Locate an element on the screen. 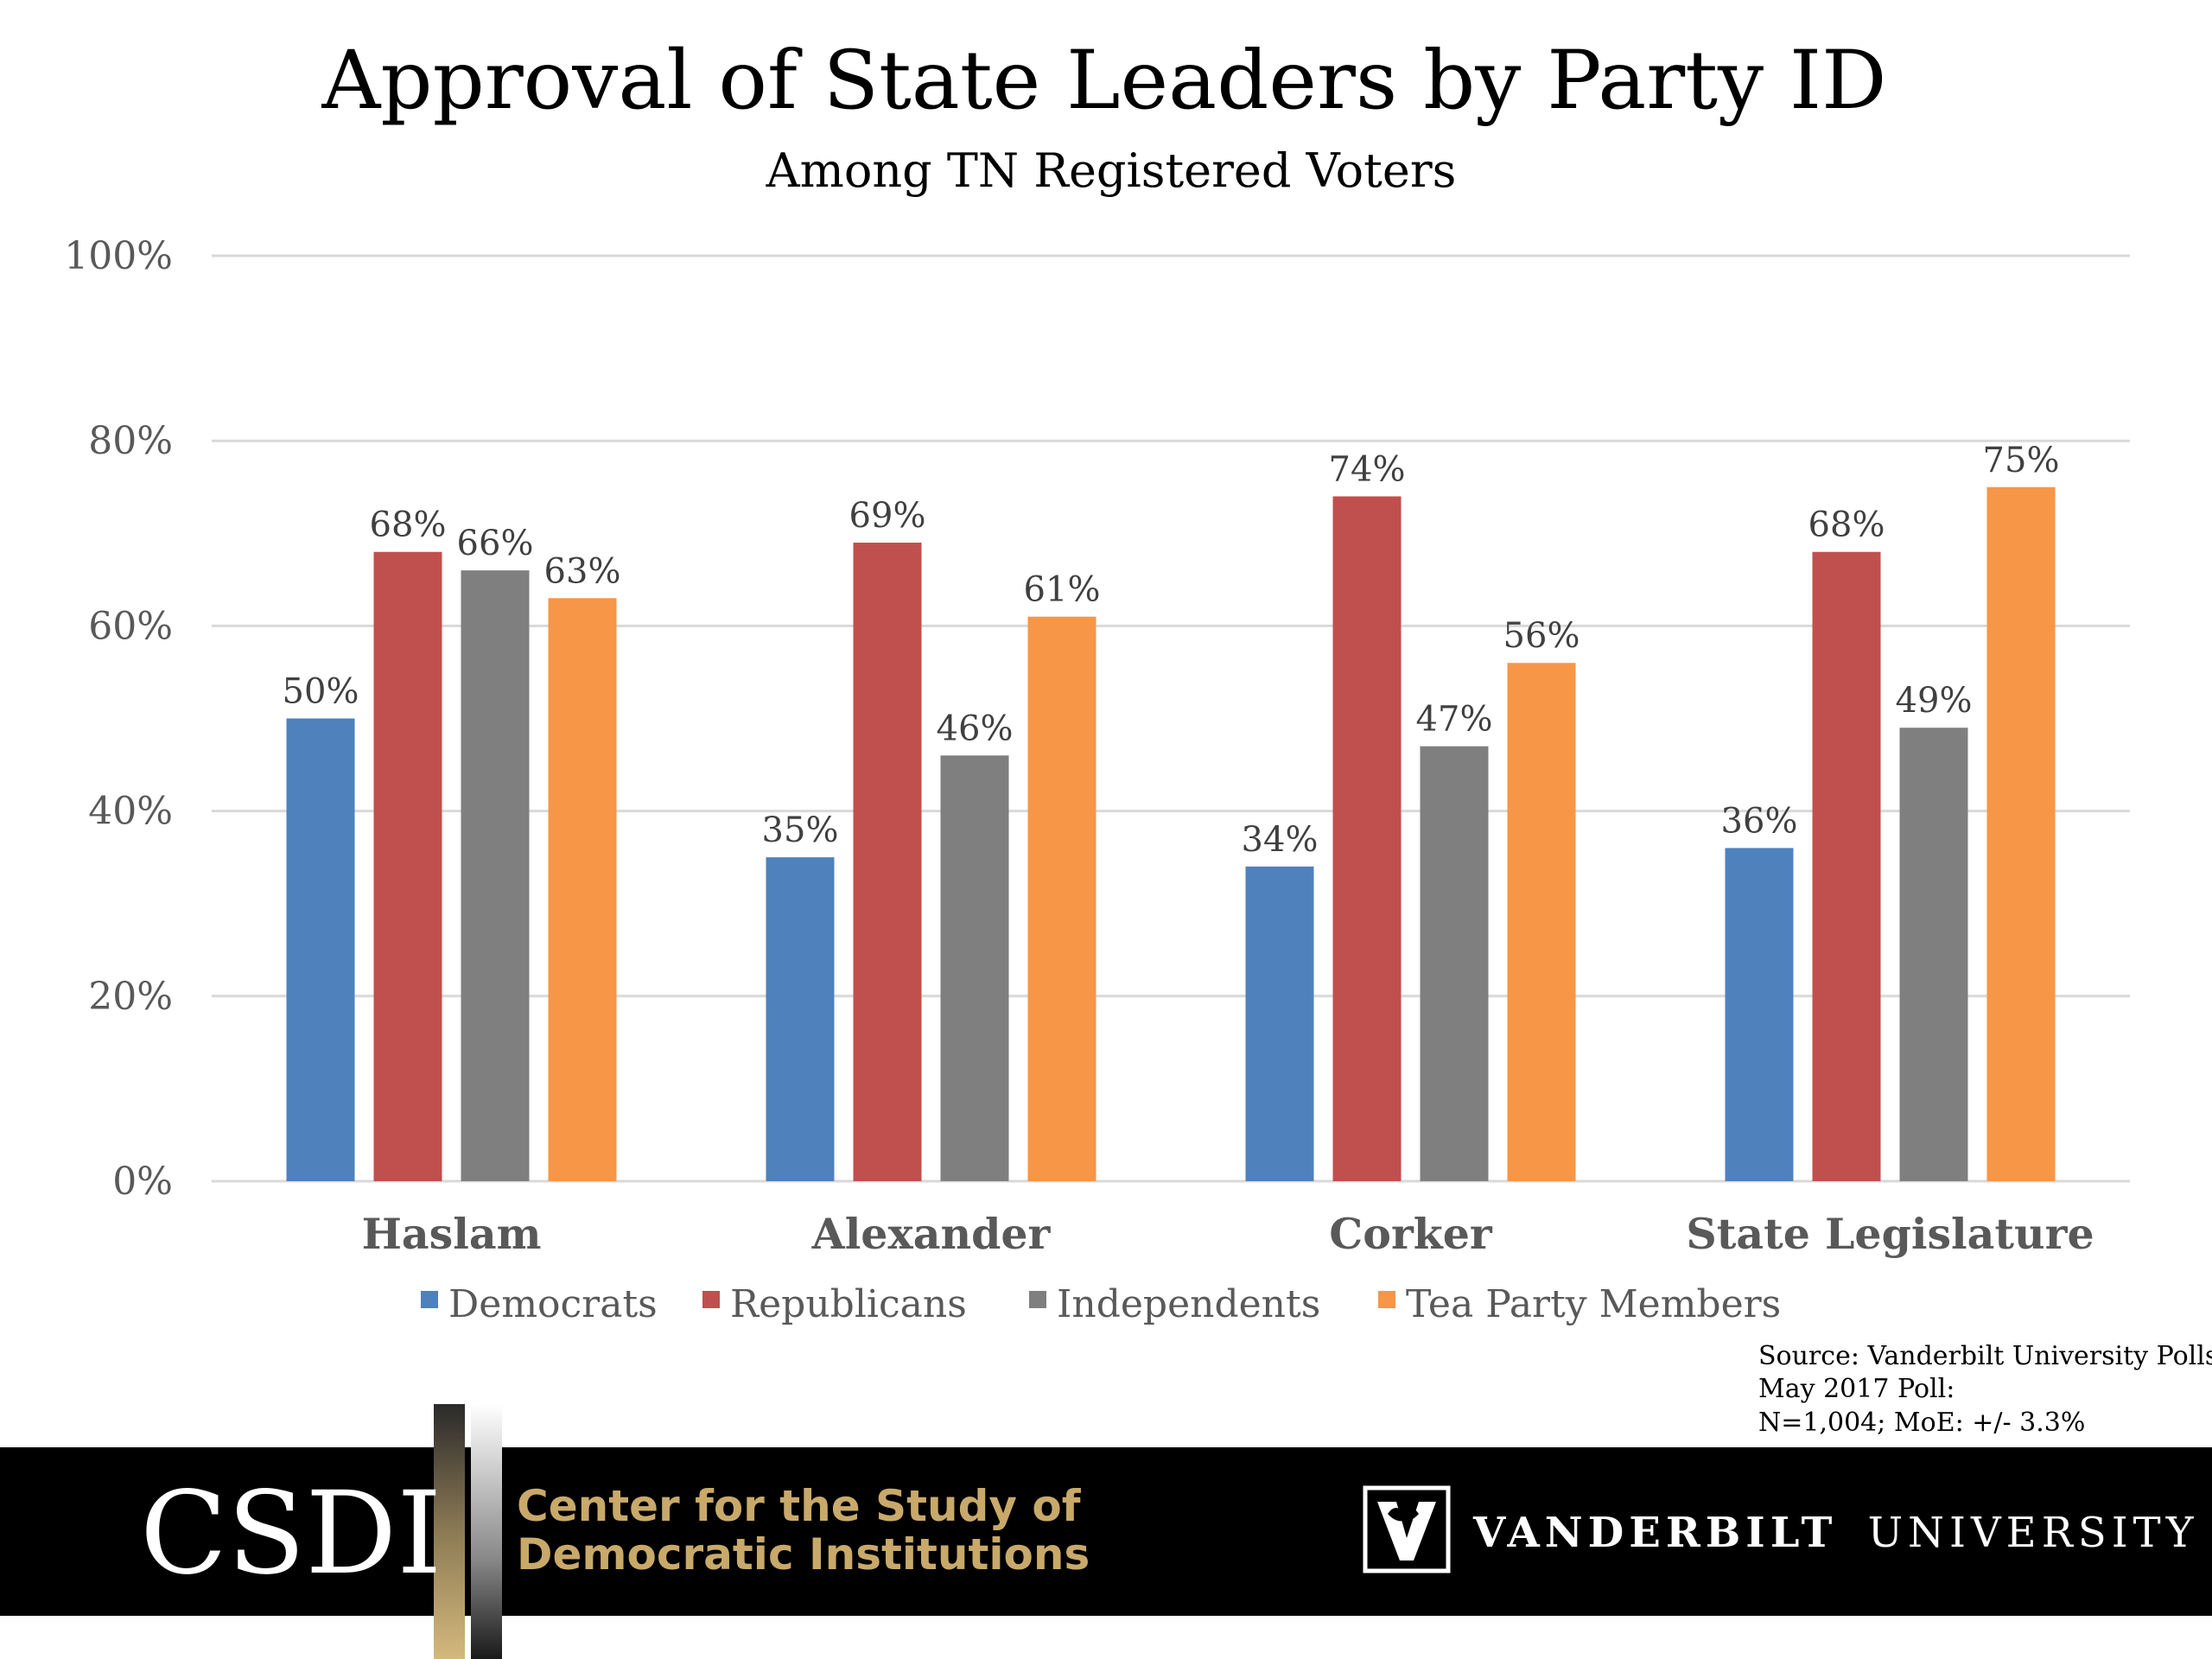  data-label: 74% is located at coordinates (1367, 469).